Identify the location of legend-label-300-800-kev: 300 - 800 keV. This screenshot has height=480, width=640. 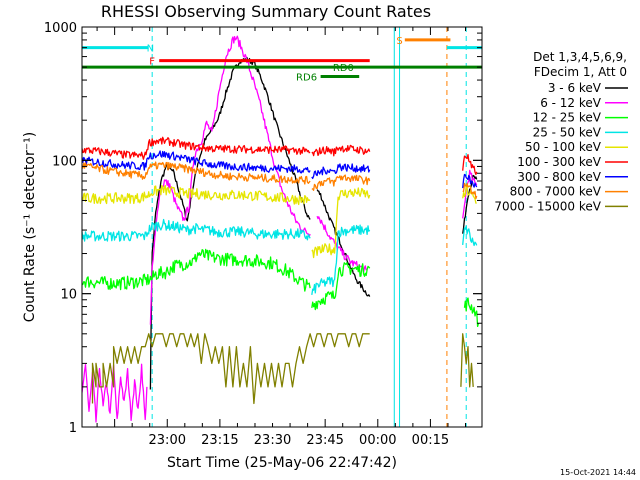
(559, 177).